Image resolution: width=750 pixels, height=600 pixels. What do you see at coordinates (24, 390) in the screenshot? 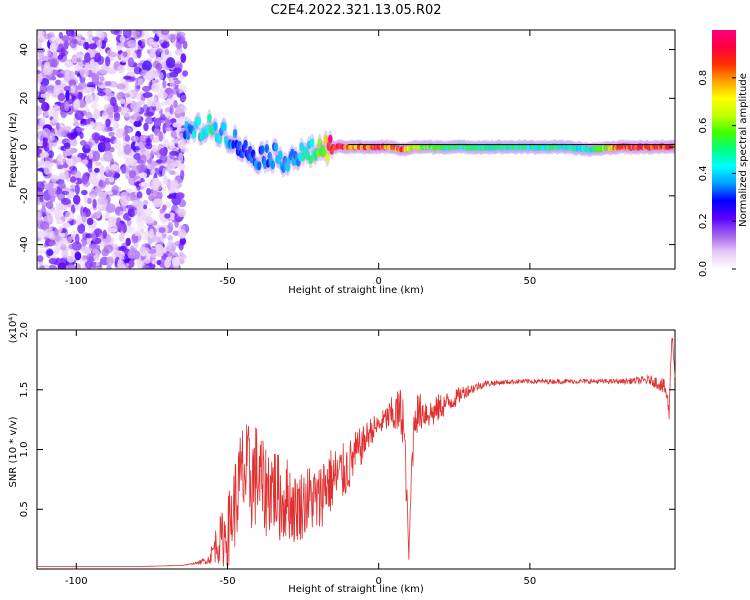
I see `y-tick-label: 1.5` at bounding box center [24, 390].